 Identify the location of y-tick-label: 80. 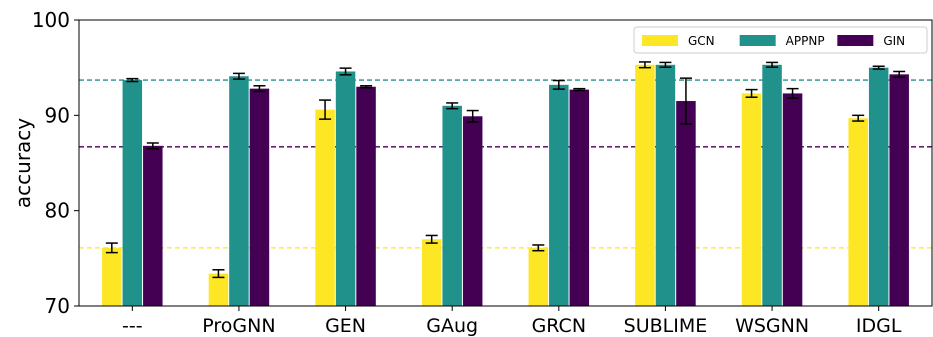
(57, 211).